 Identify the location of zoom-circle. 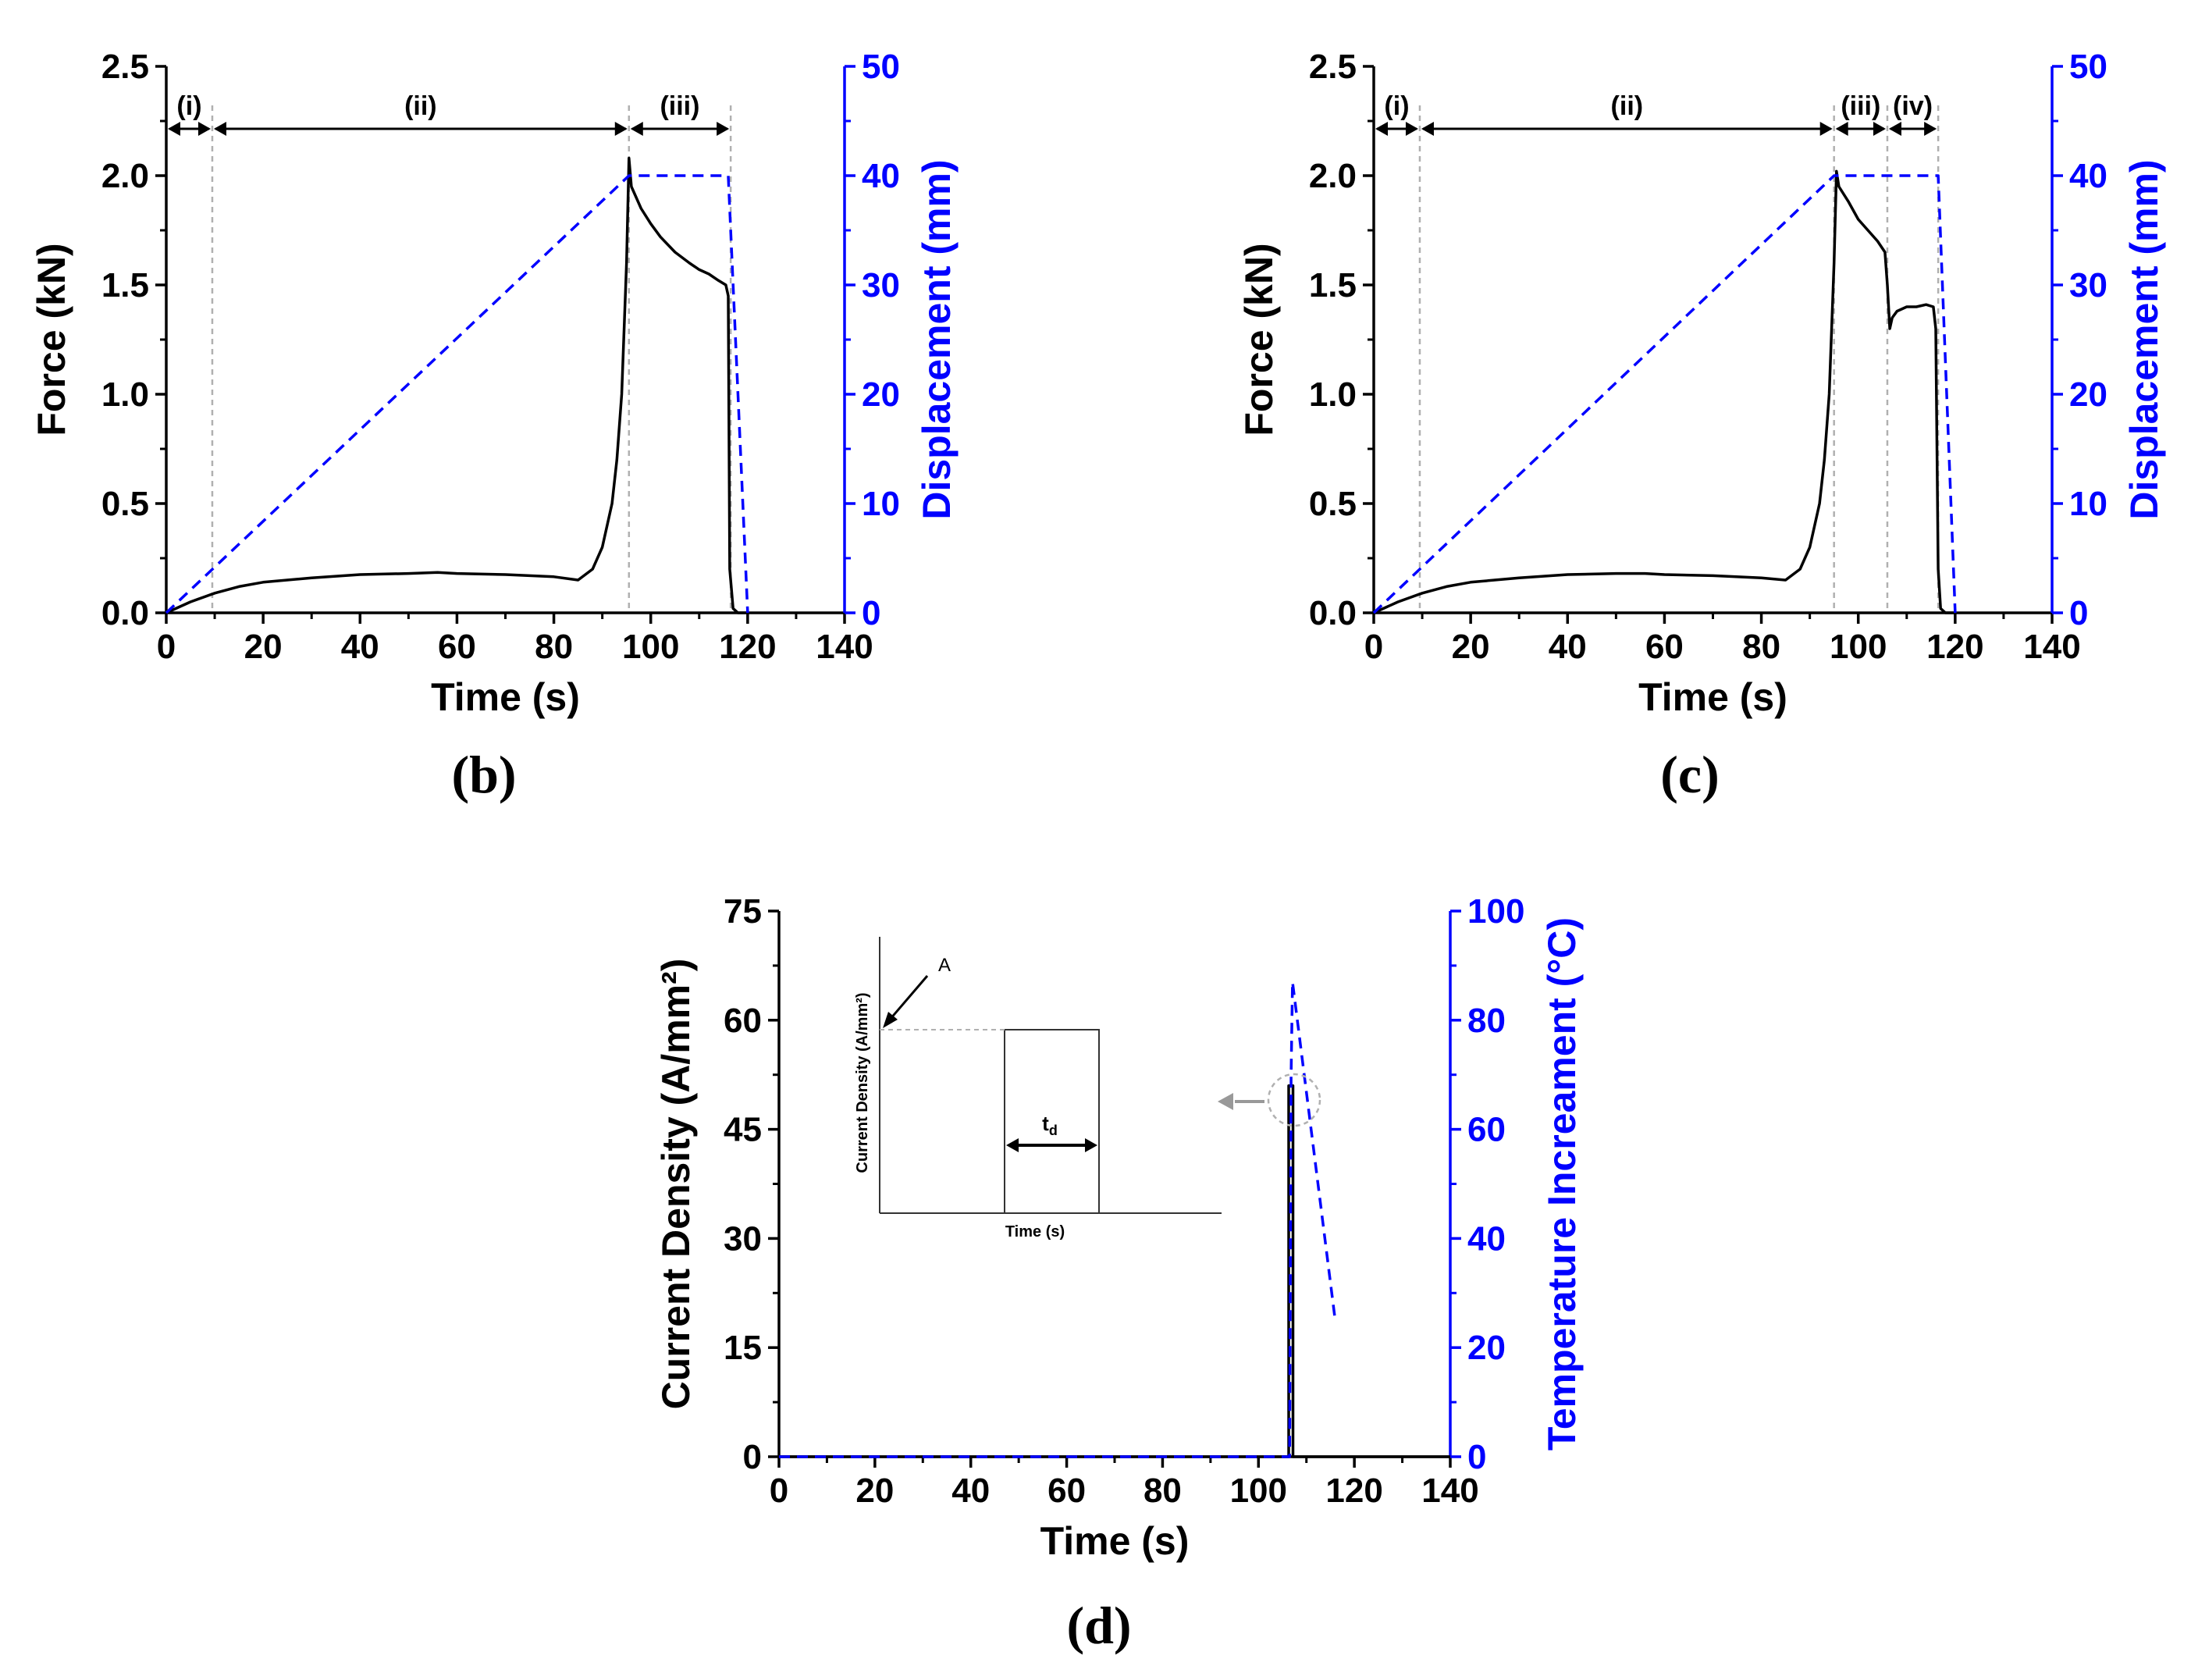
(1294, 1100).